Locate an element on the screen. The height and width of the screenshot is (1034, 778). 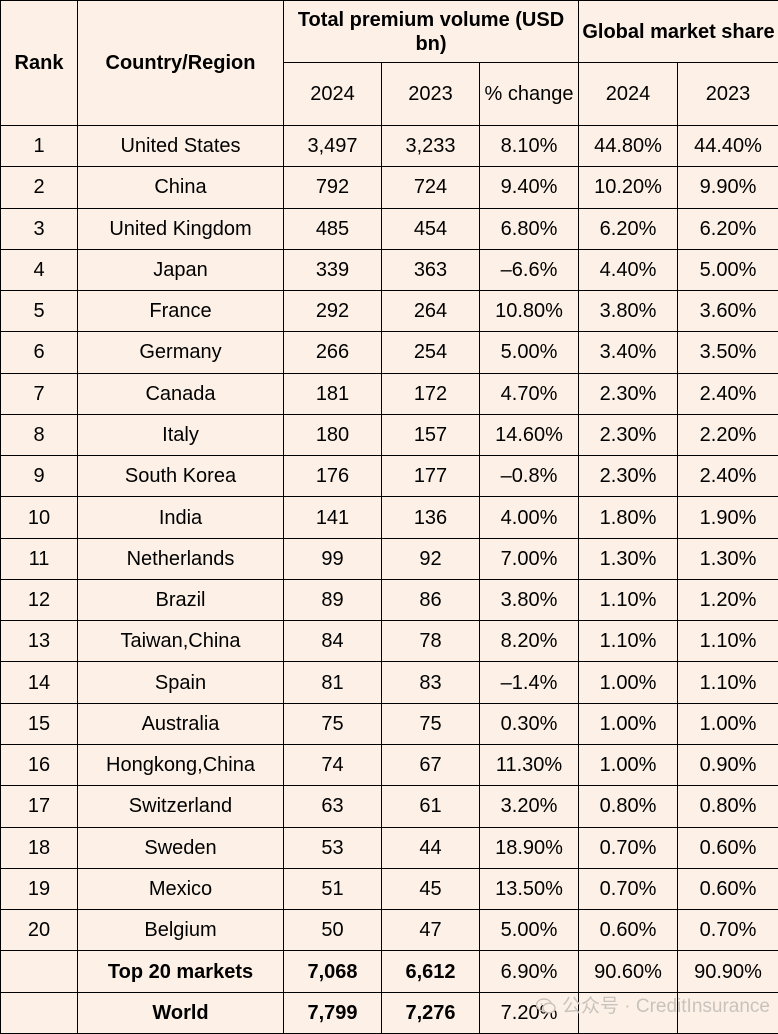
volume-2024-cell: 74 is located at coordinates (332, 765).